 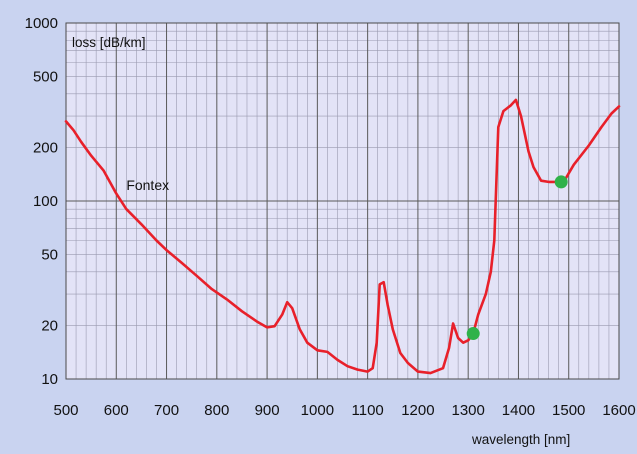 I want to click on x-tick-label: 1600, so click(x=618, y=410).